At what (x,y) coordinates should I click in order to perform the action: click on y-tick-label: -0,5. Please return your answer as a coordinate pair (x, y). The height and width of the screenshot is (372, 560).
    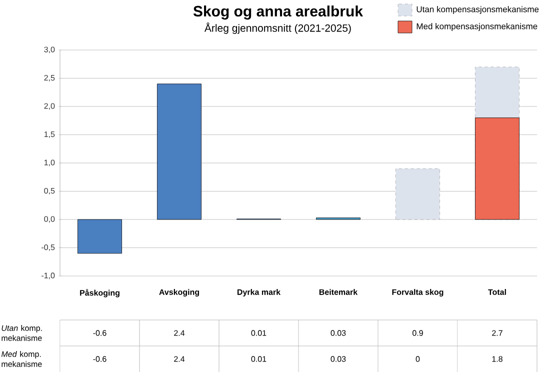
    Looking at the image, I should click on (48, 248).